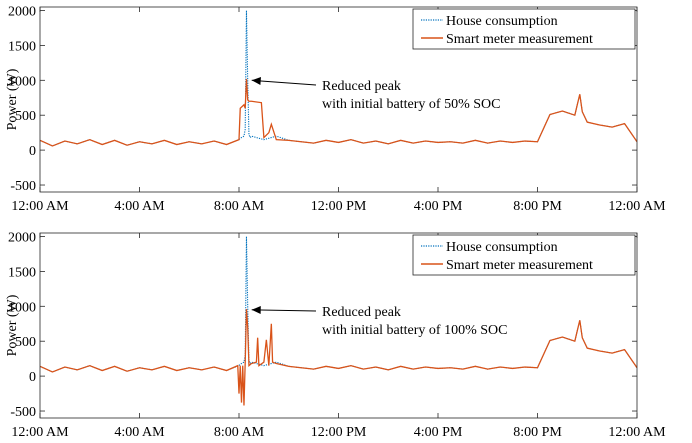  Describe the element at coordinates (414, 330) in the screenshot. I see `annotation-line-2: with initial battery of 100% SOC` at that location.